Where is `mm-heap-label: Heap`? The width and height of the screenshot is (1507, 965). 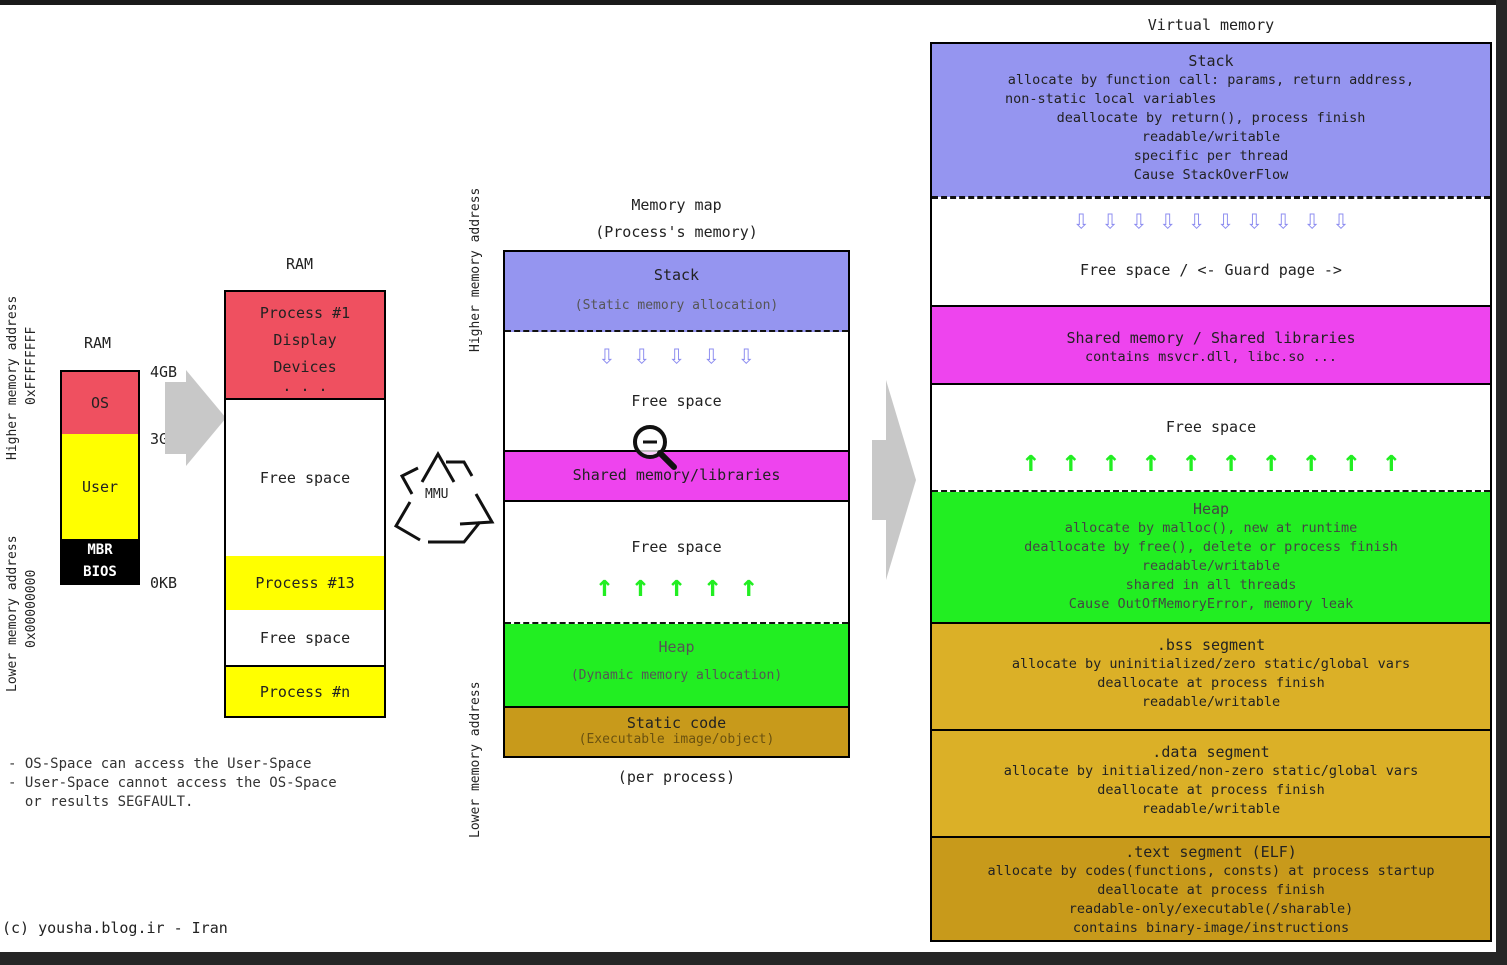
mm-heap-label: Heap is located at coordinates (676, 647).